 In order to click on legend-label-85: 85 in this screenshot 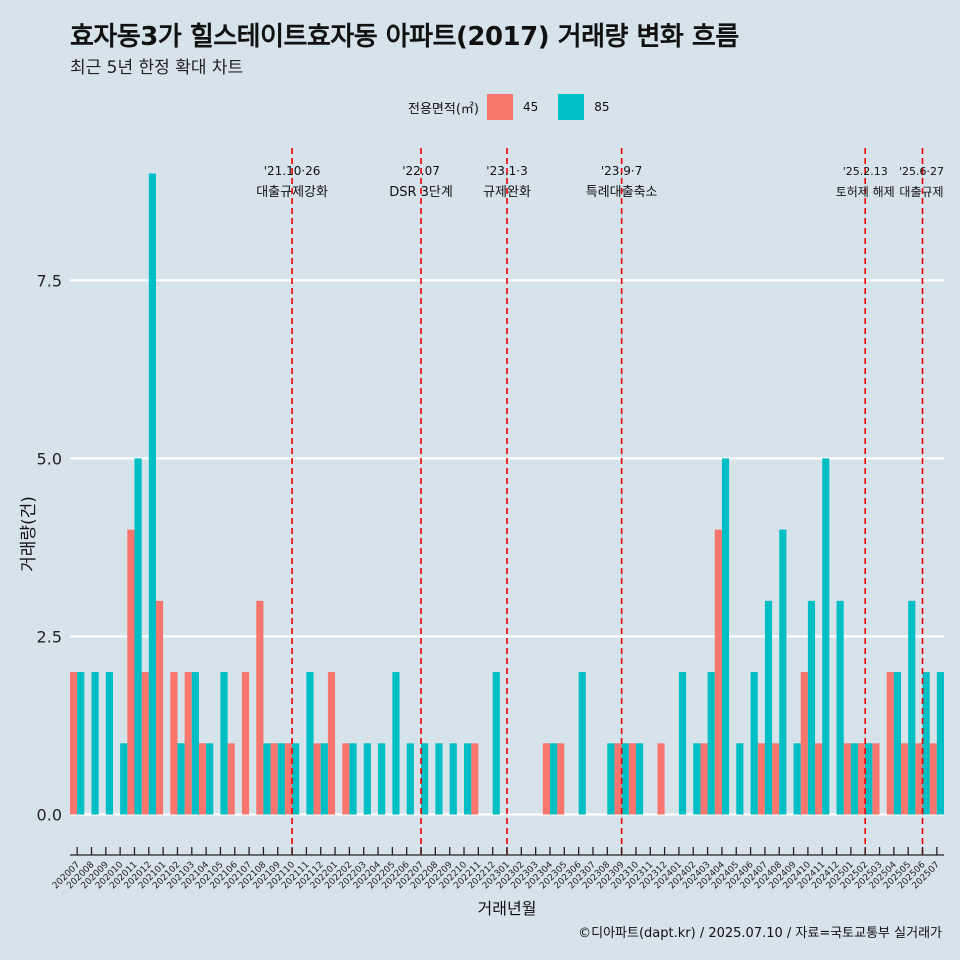, I will do `click(602, 107)`.